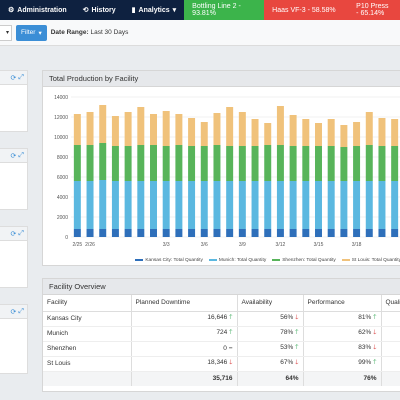 This screenshot has width=400, height=400. I want to click on facility-name: St Louis, so click(87, 364).